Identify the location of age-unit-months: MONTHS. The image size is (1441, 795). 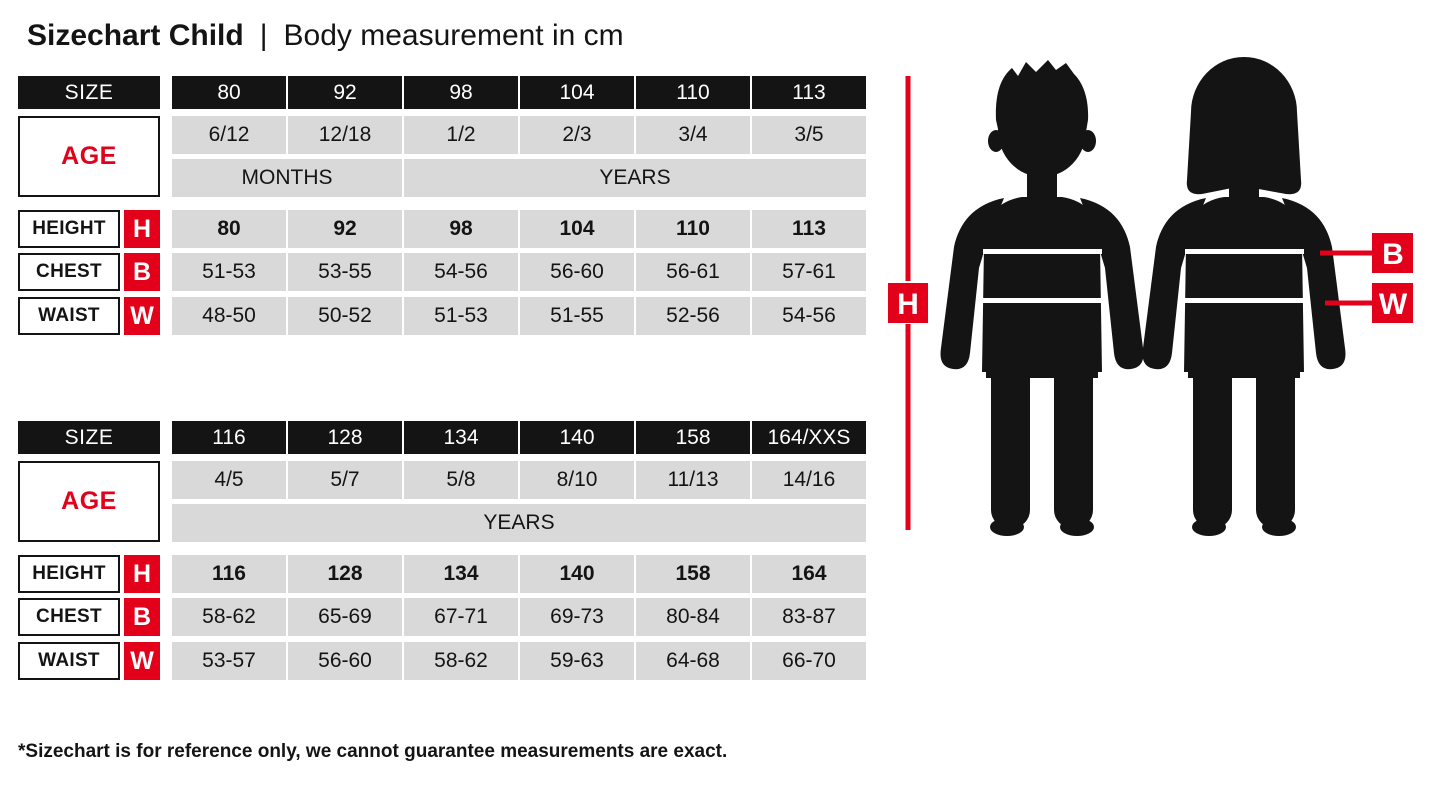
(287, 178).